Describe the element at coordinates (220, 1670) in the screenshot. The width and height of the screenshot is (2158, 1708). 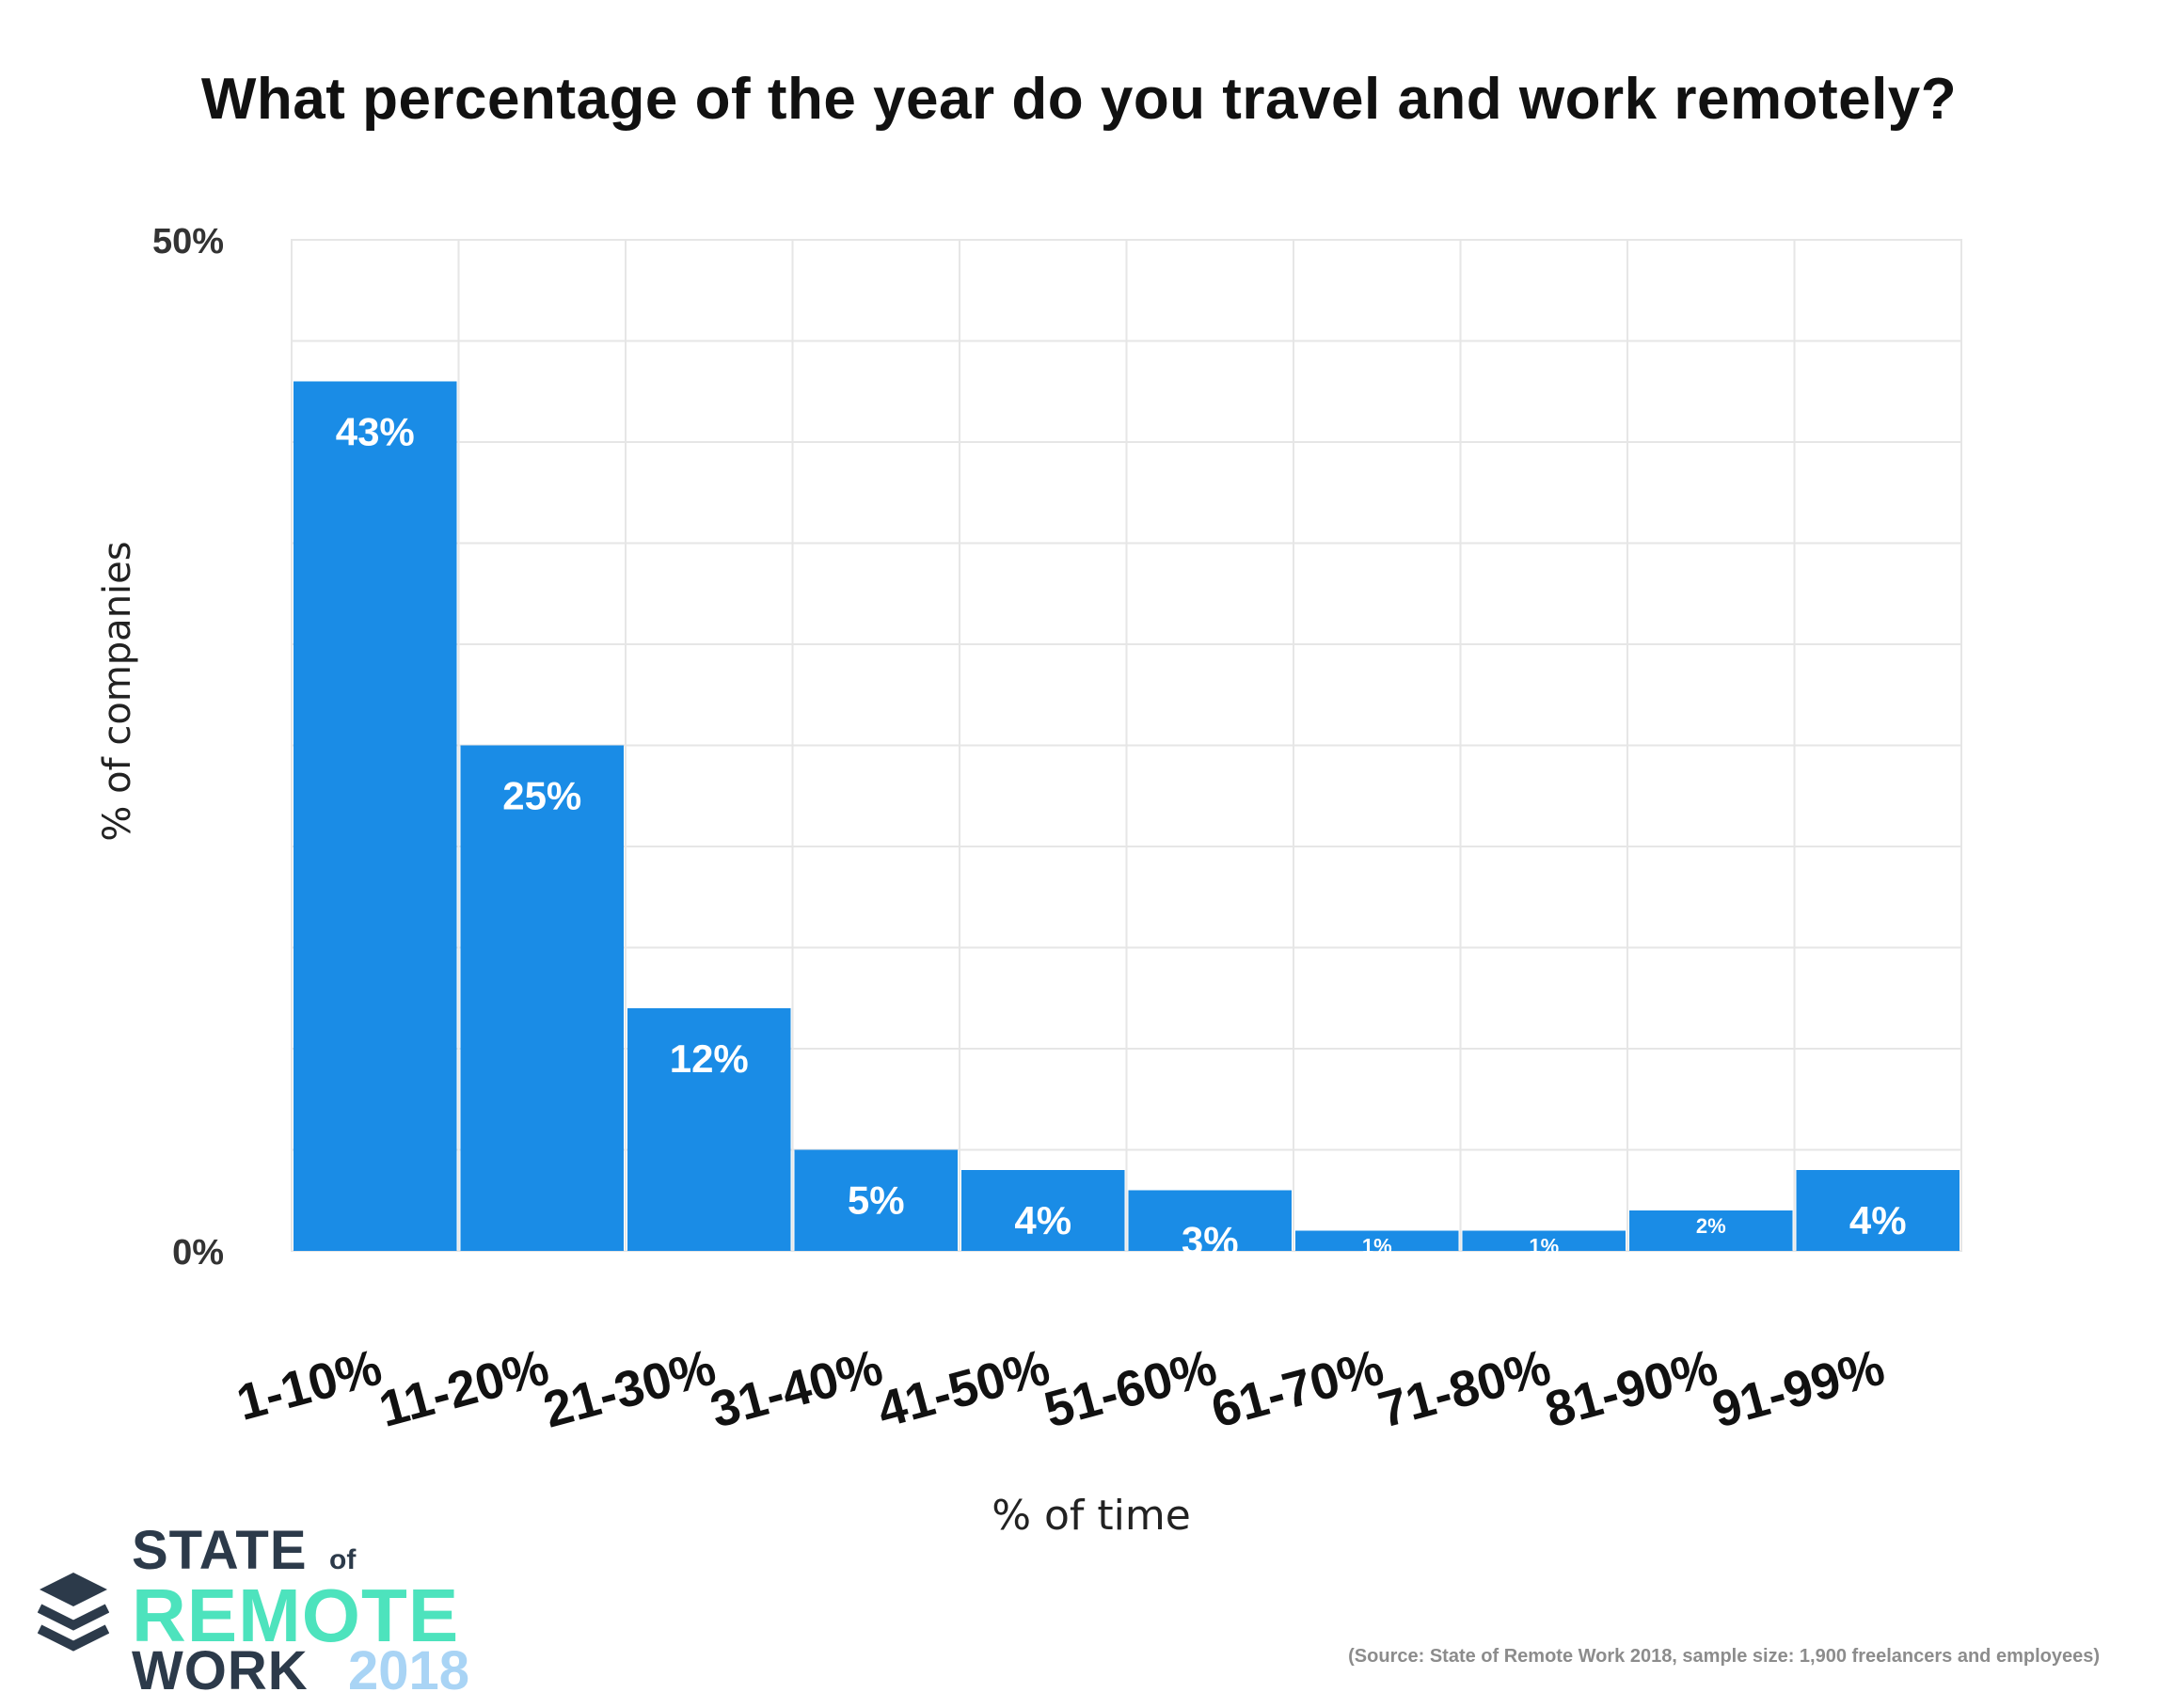
I see `logo-work-text: WORK` at that location.